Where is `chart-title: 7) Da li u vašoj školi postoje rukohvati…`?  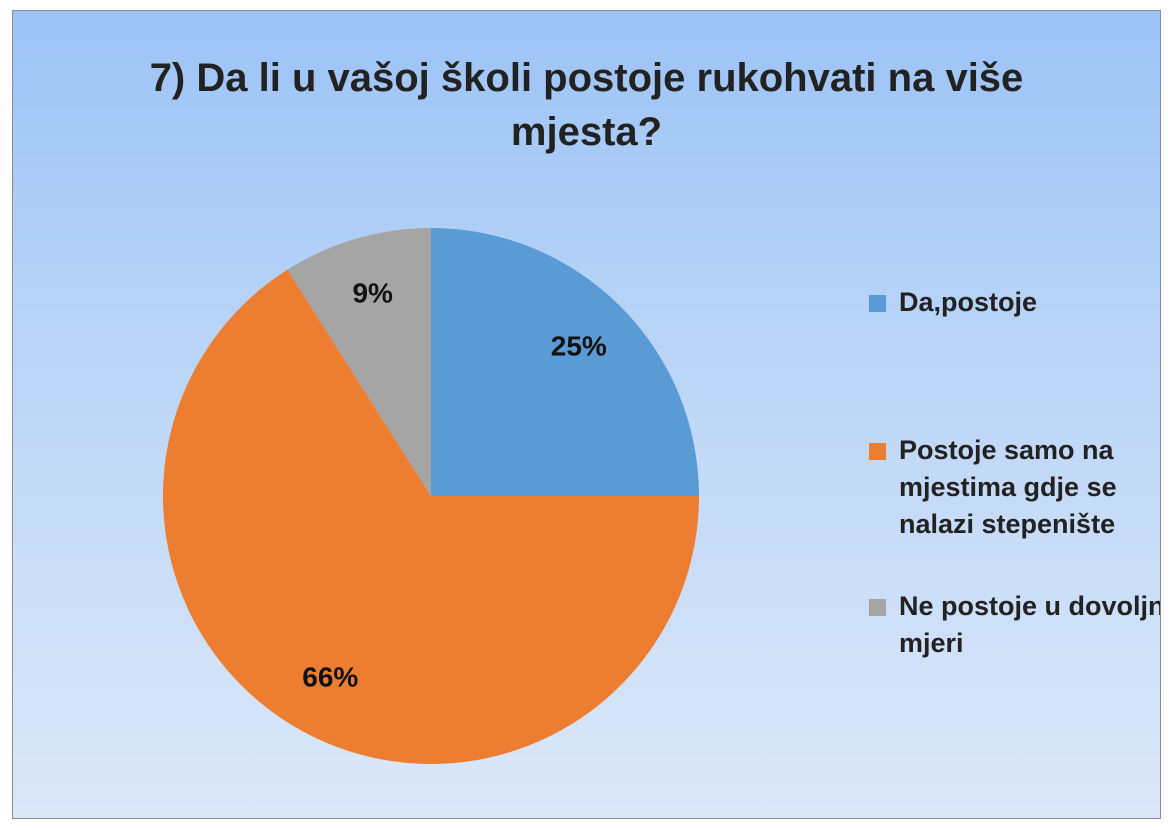 chart-title: 7) Da li u vašoj školi postoje rukohvati… is located at coordinates (586, 105).